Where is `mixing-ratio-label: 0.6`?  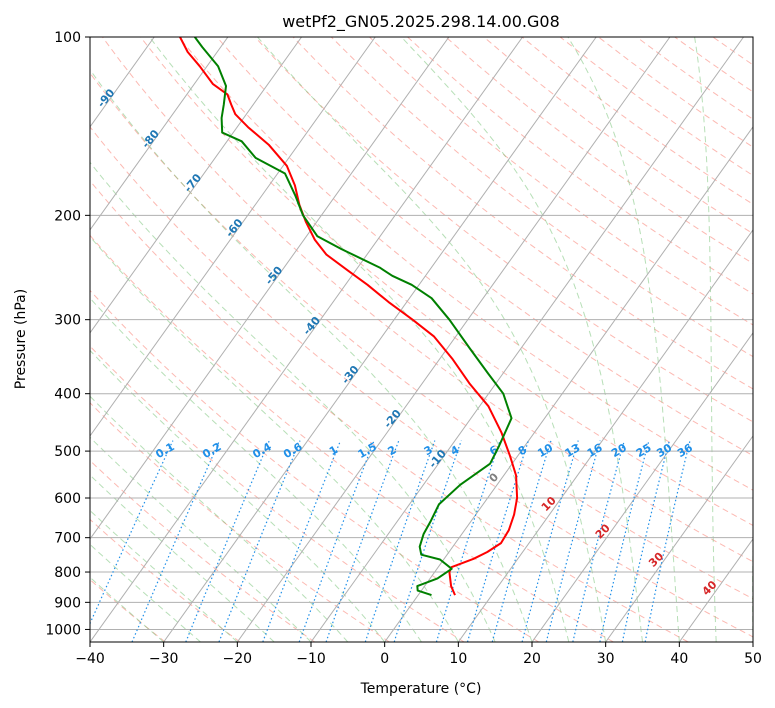 mixing-ratio-label: 0.6 is located at coordinates (293, 450).